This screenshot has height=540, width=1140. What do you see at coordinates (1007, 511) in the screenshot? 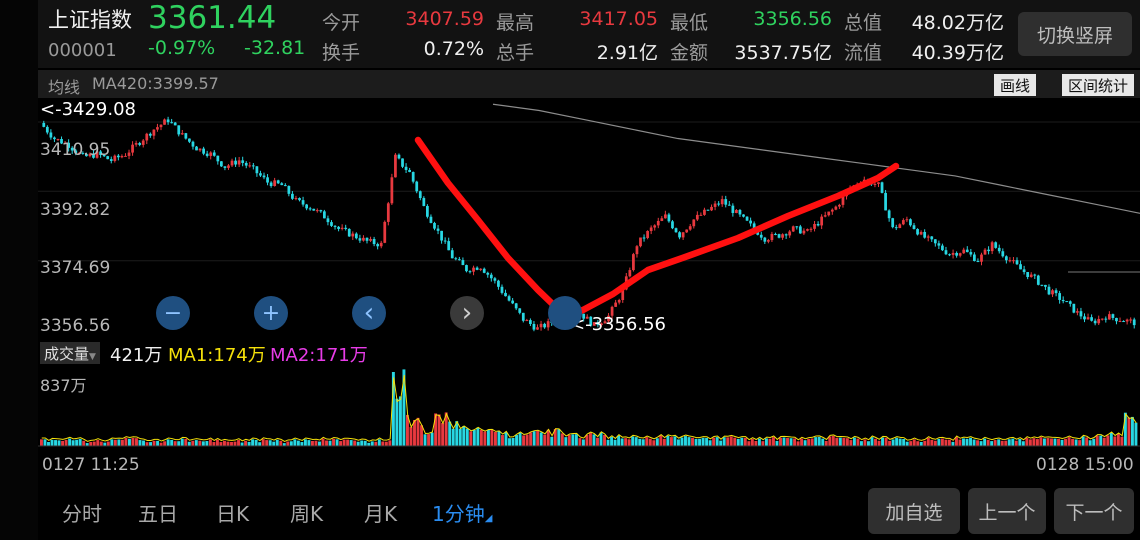
I see `previous-stock-button: 上一个` at bounding box center [1007, 511].